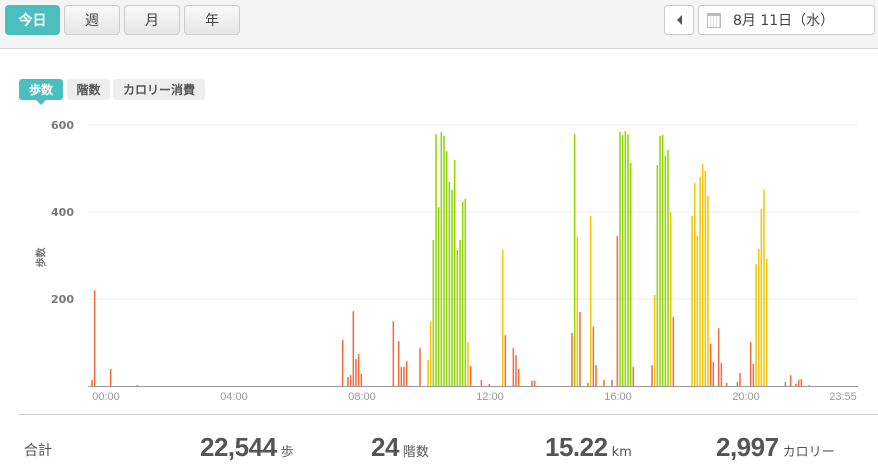 The width and height of the screenshot is (878, 473). Describe the element at coordinates (439, 24) in the screenshot. I see `toolbar: 今日 週 月 年 8月 11日（水）` at that location.